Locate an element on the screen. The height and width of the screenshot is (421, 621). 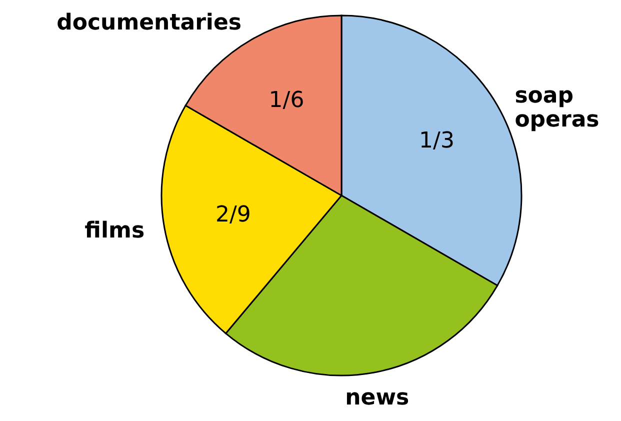
data-label: 2/9 is located at coordinates (233, 215).